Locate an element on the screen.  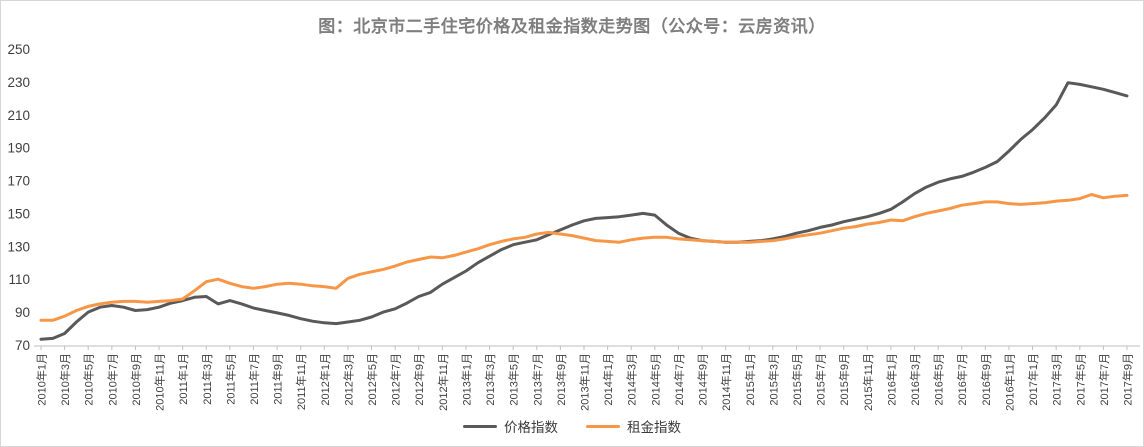
x-axis-tick-label: 2013年11月 is located at coordinates (585, 382).